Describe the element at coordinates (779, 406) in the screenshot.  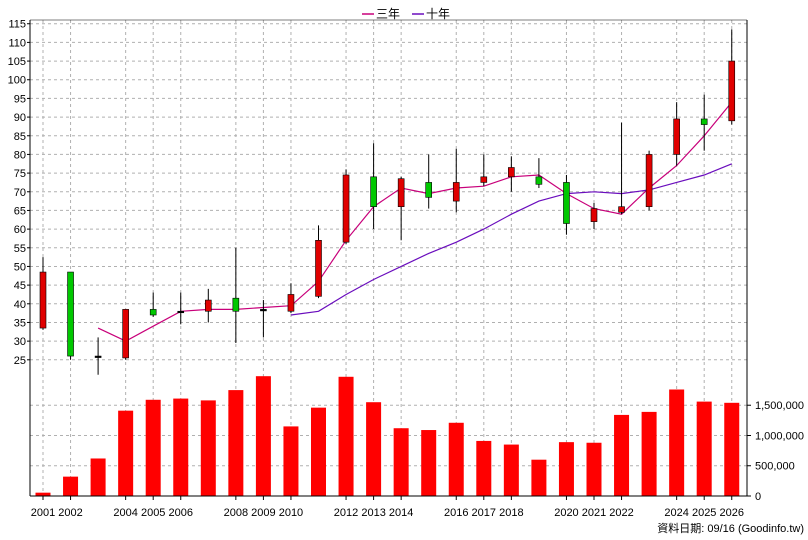
I see `volume-tick-label: 1,500,000` at that location.